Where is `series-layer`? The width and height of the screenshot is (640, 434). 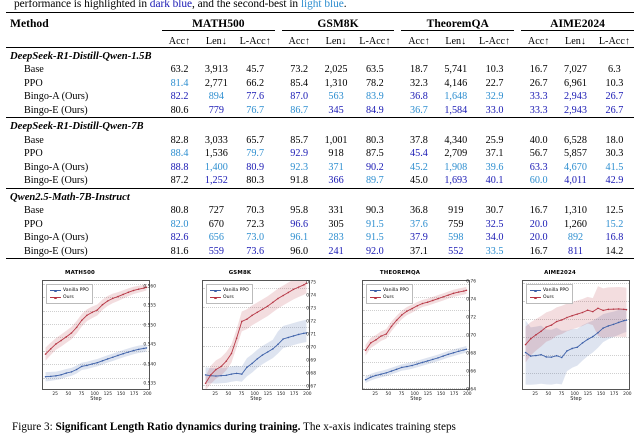
series-layer is located at coordinates (256, 335).